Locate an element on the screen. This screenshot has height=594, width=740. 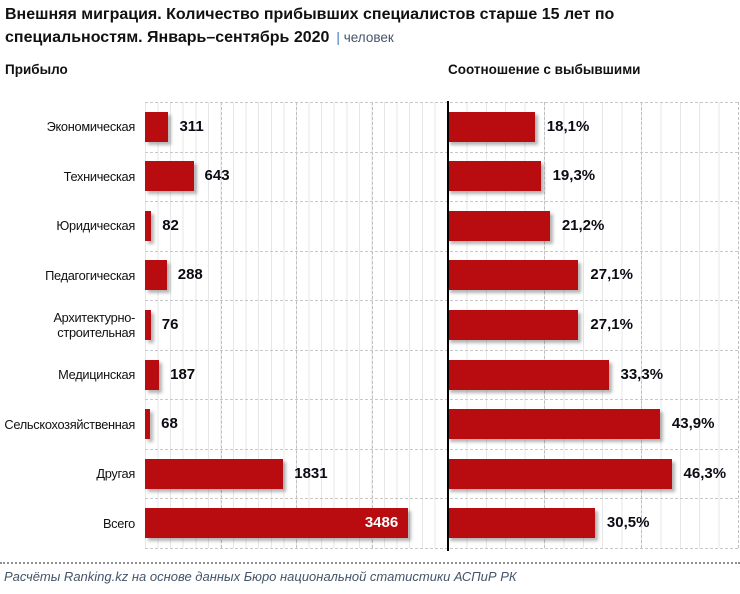
right-bar-value-label: 33,3% is located at coordinates (642, 374).